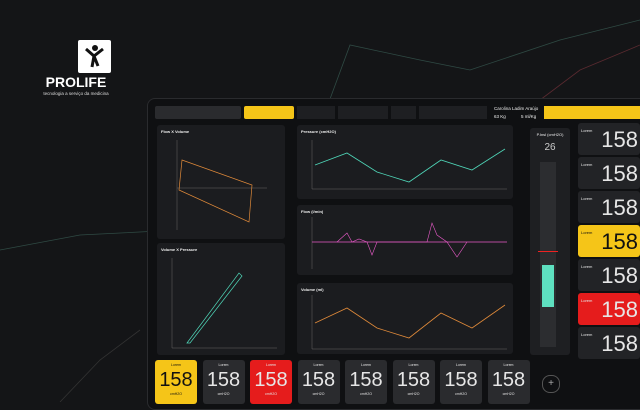 The height and width of the screenshot is (410, 640). What do you see at coordinates (269, 112) in the screenshot?
I see `alarm-button` at bounding box center [269, 112].